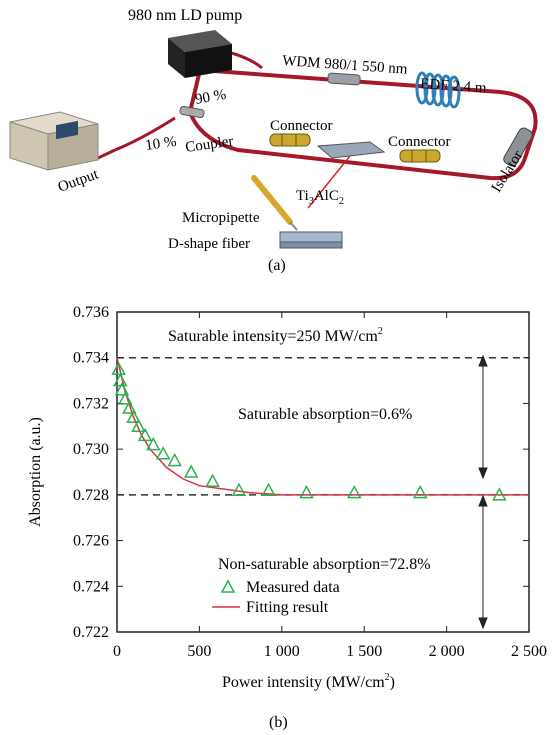 The image size is (560, 735). What do you see at coordinates (447, 651) in the screenshot?
I see `x-tick-label: 2 000` at bounding box center [447, 651].